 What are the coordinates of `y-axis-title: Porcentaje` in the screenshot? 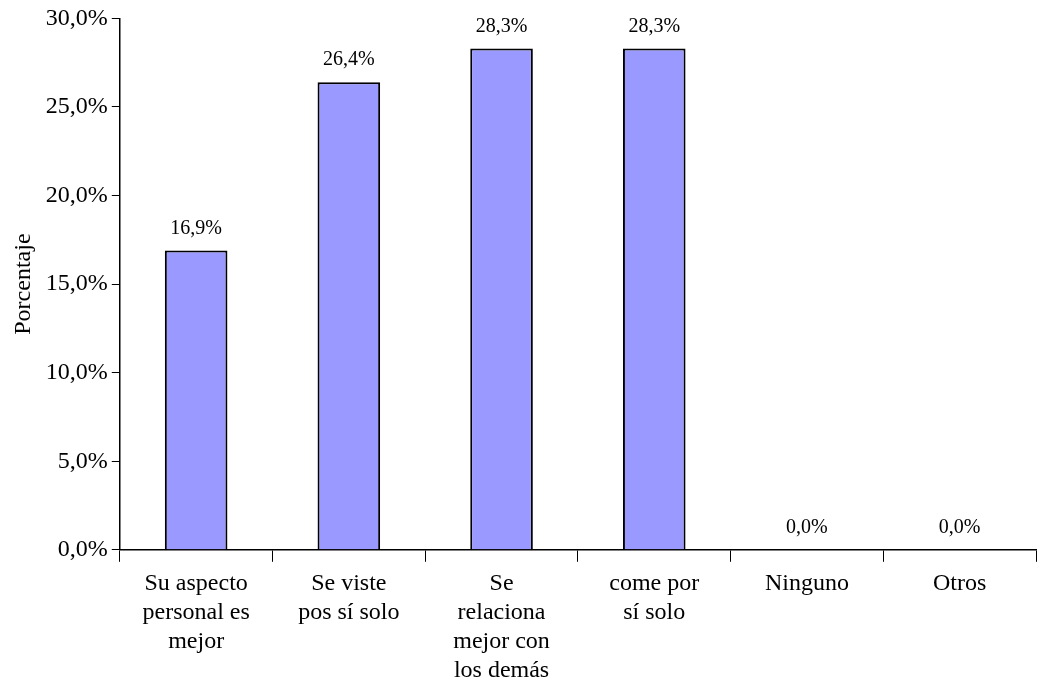 It's located at (21, 284).